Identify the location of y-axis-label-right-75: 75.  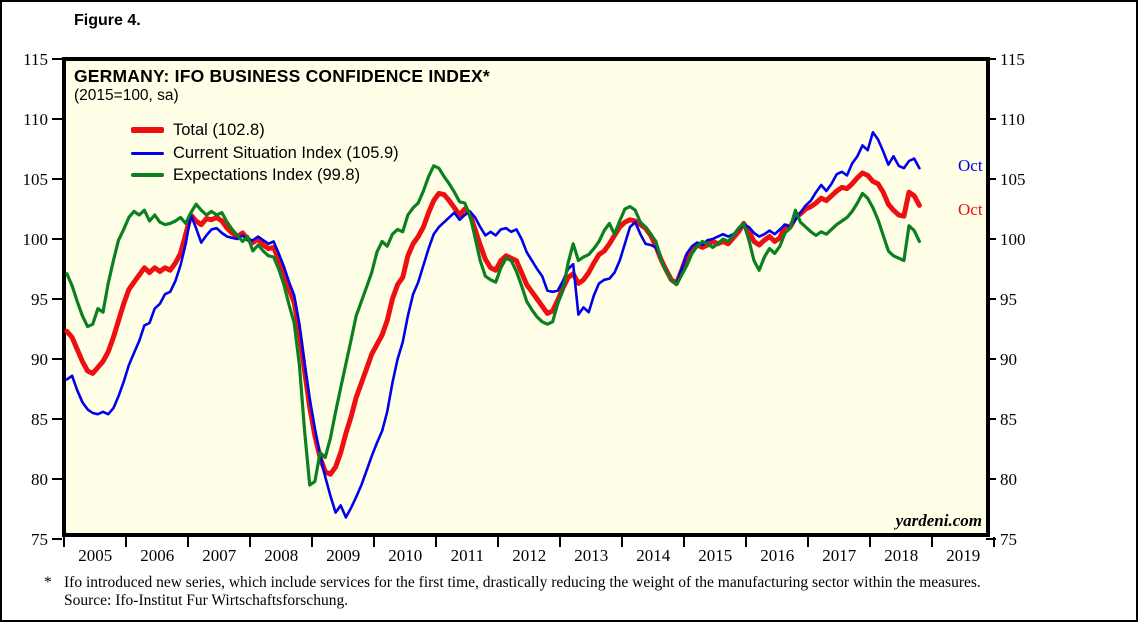
(1008, 539).